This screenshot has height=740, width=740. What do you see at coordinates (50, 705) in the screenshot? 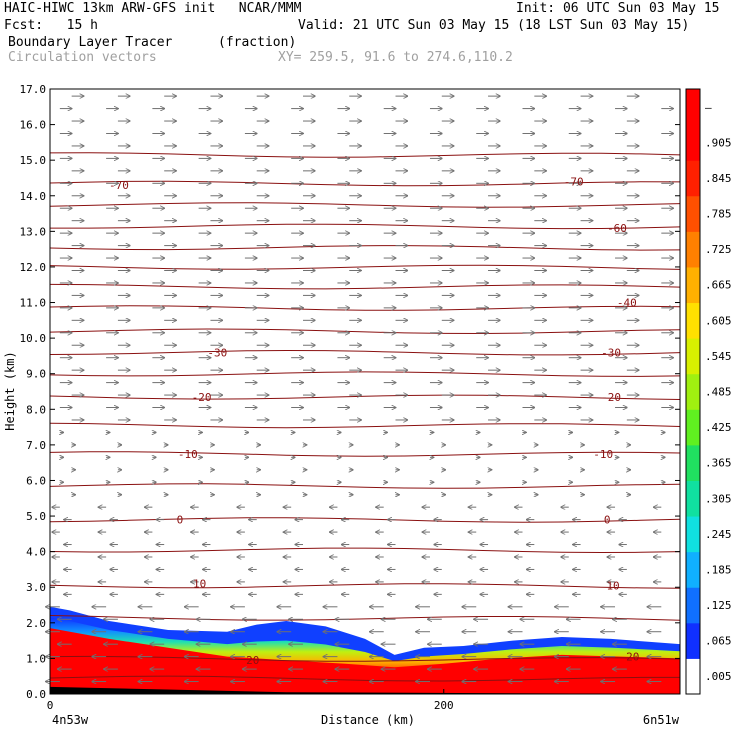
I see `x-tick-label: 0` at bounding box center [50, 705].